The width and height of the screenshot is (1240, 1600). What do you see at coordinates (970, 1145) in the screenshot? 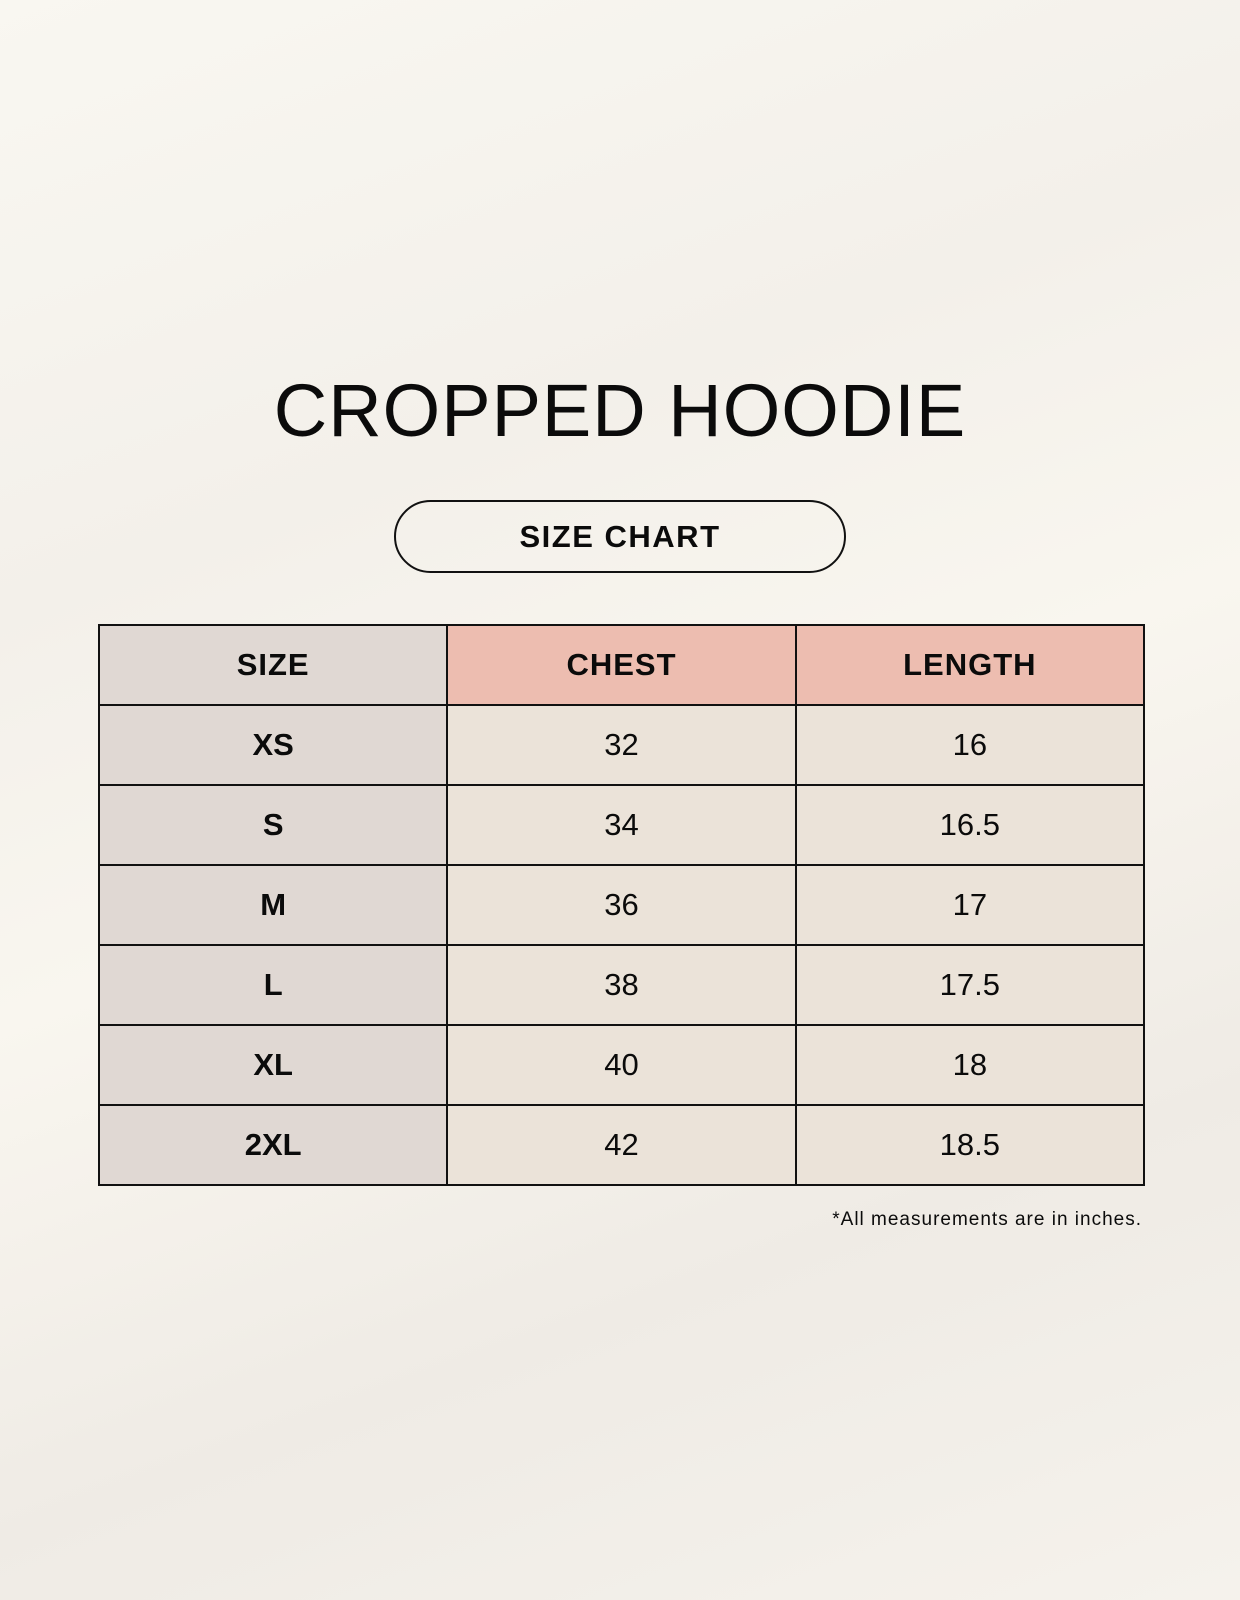
I see `length-cell: 18.5` at bounding box center [970, 1145].